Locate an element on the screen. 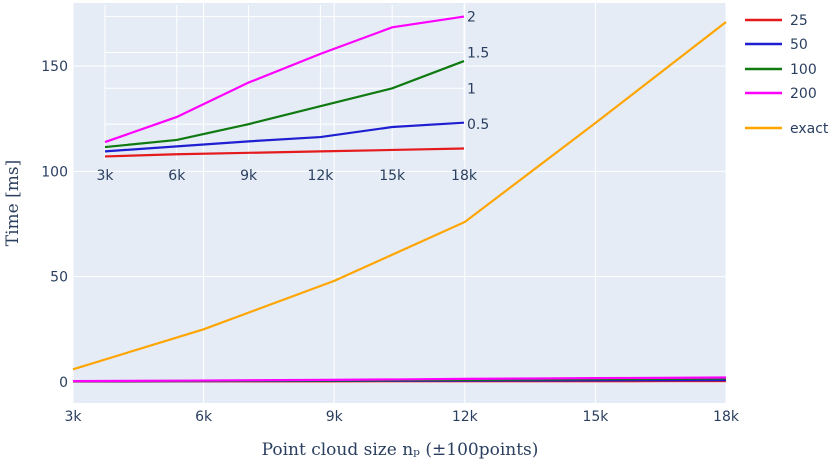  inset-y-tick-labels: 0.5 1 1.5 2 is located at coordinates (478, 72).